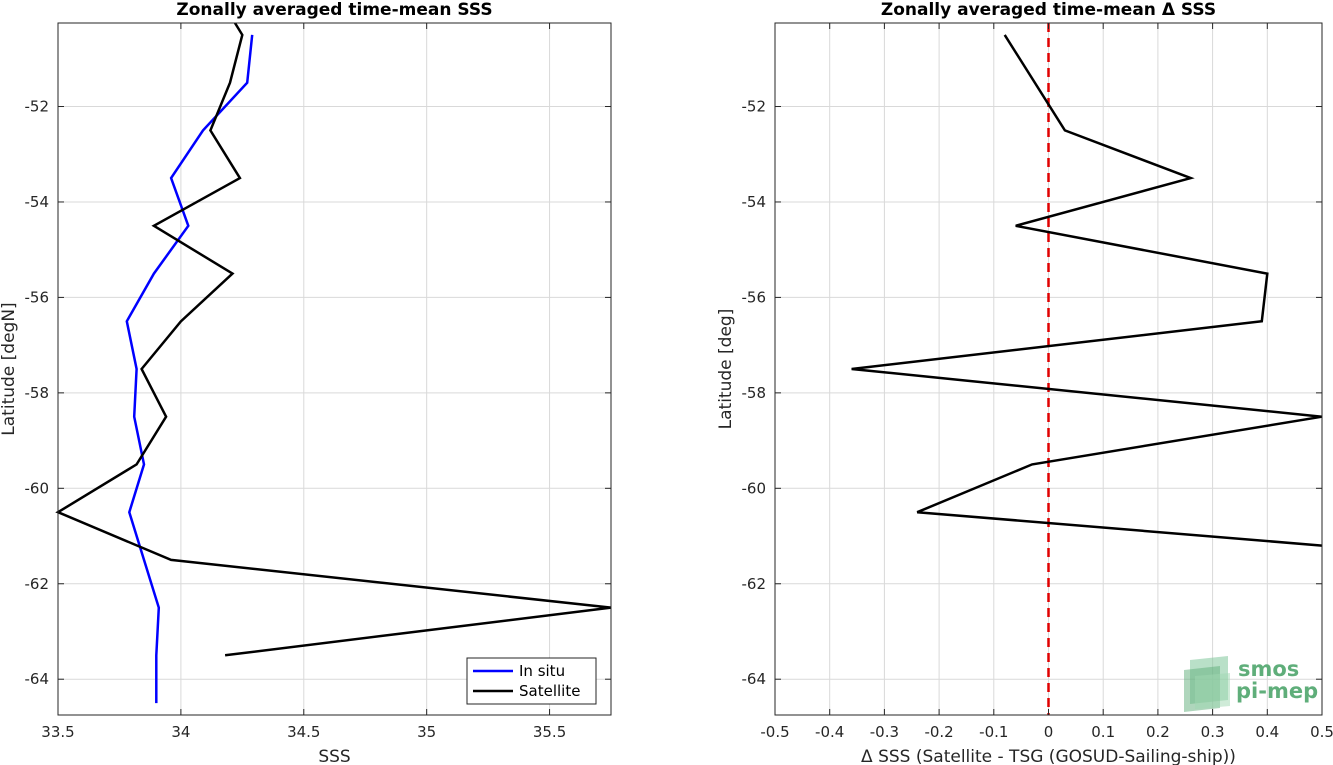  I want to click on legend-box, so click(531, 681).